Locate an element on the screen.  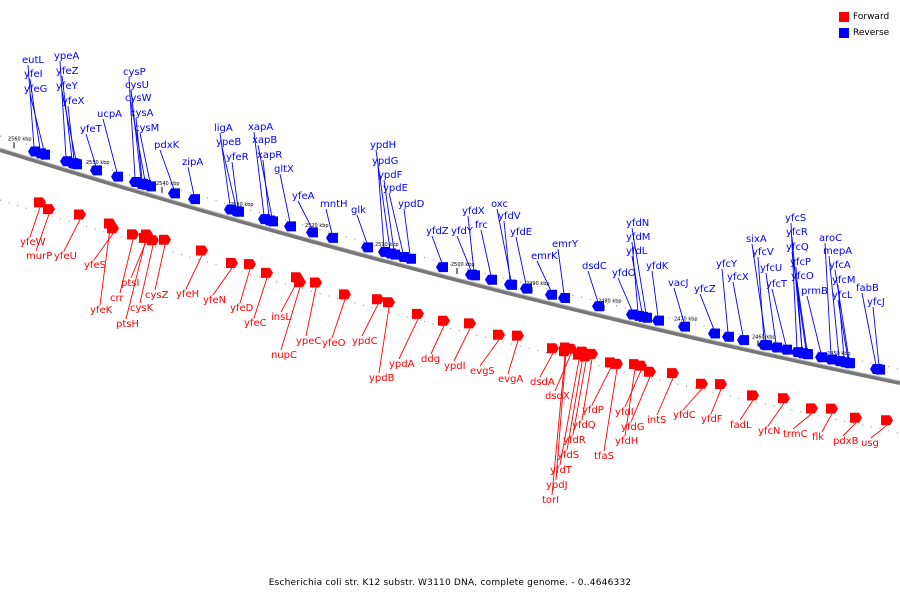
gene-yfe-d-label: yfeD is located at coordinates (242, 308).